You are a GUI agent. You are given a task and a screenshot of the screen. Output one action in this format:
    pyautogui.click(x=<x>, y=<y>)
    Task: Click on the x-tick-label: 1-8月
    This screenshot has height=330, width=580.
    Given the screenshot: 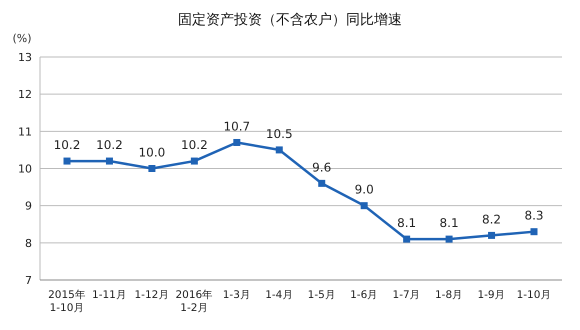 What is the action you would take?
    pyautogui.click(x=449, y=295)
    